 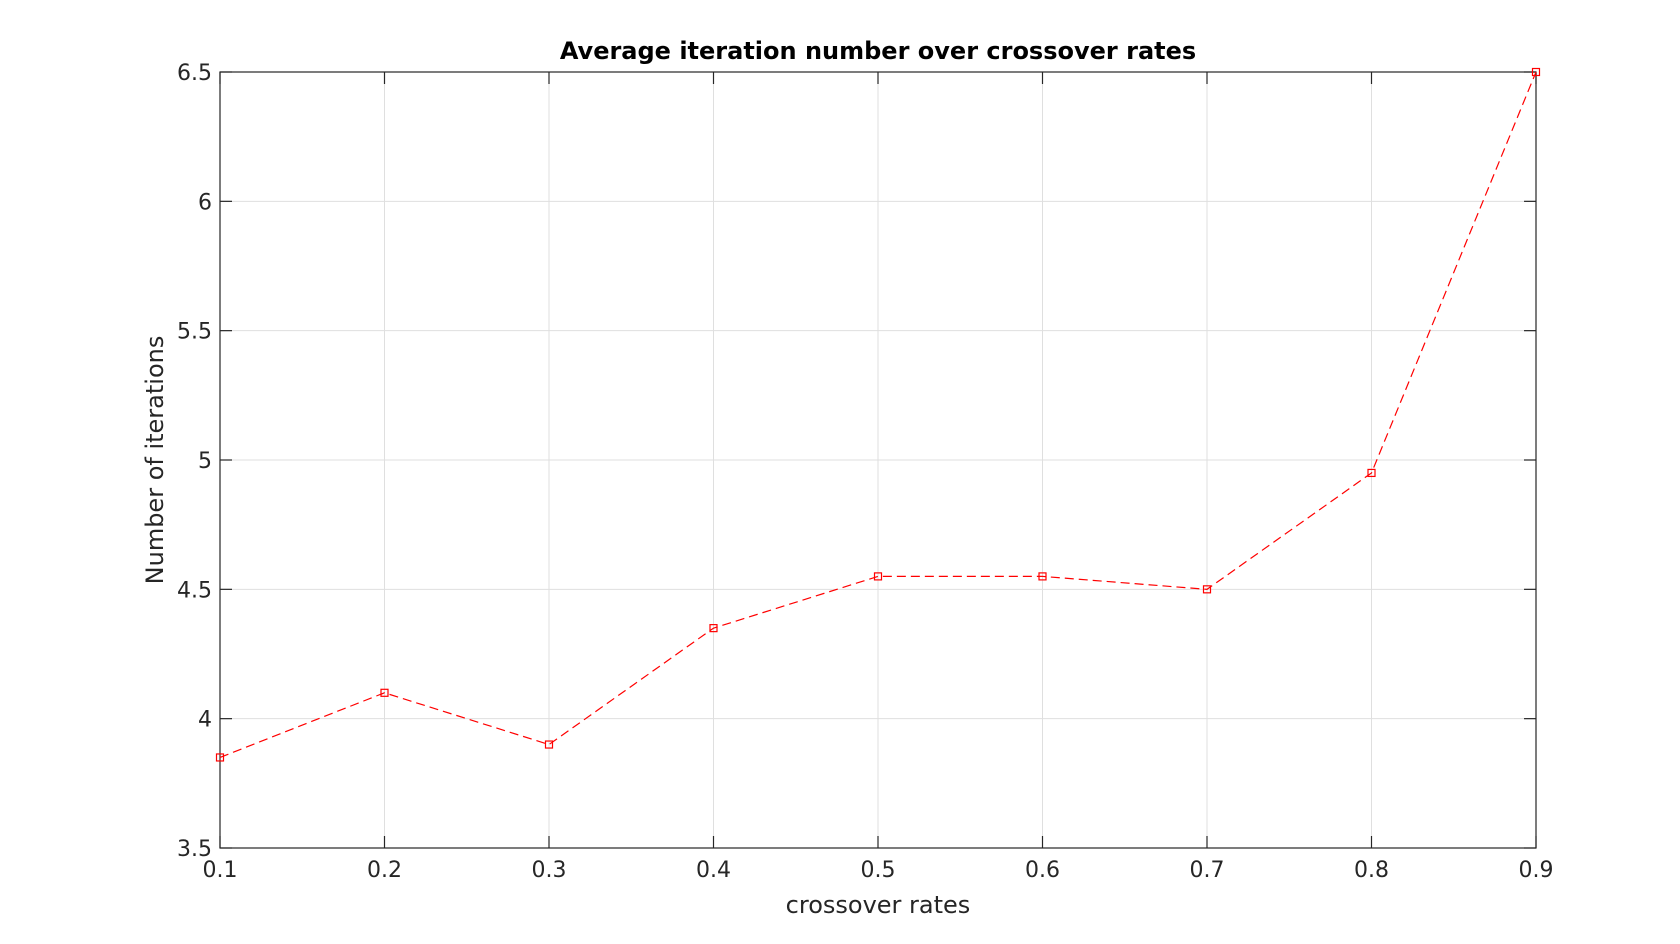 What do you see at coordinates (194, 590) in the screenshot?
I see `y-tick-label: 4.5` at bounding box center [194, 590].